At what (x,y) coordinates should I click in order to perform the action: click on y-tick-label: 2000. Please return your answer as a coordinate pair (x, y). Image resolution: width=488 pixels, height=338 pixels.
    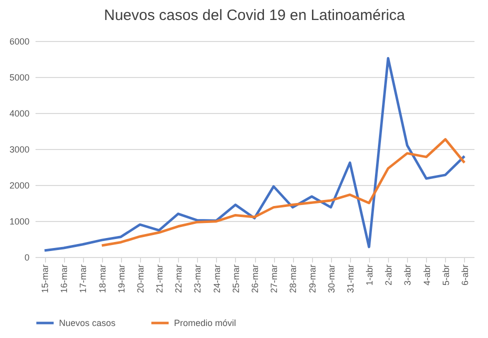
    Looking at the image, I should click on (19, 185).